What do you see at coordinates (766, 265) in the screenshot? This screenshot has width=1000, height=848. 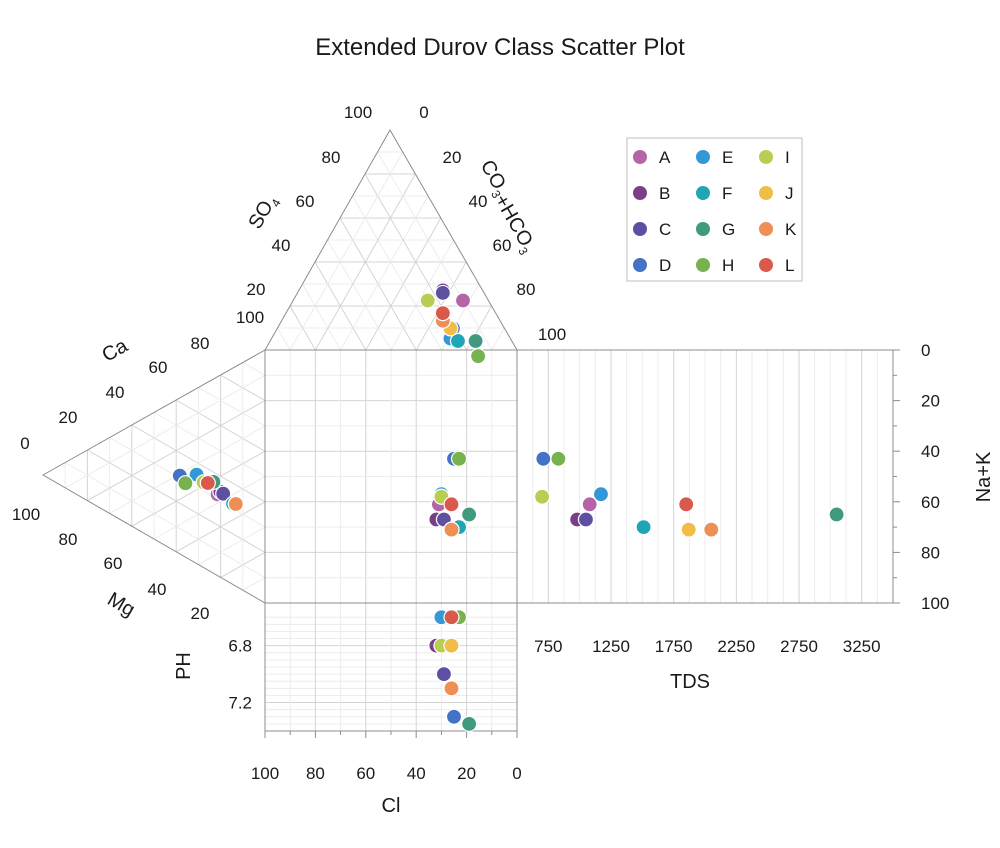 I see `legend-marker-l` at bounding box center [766, 265].